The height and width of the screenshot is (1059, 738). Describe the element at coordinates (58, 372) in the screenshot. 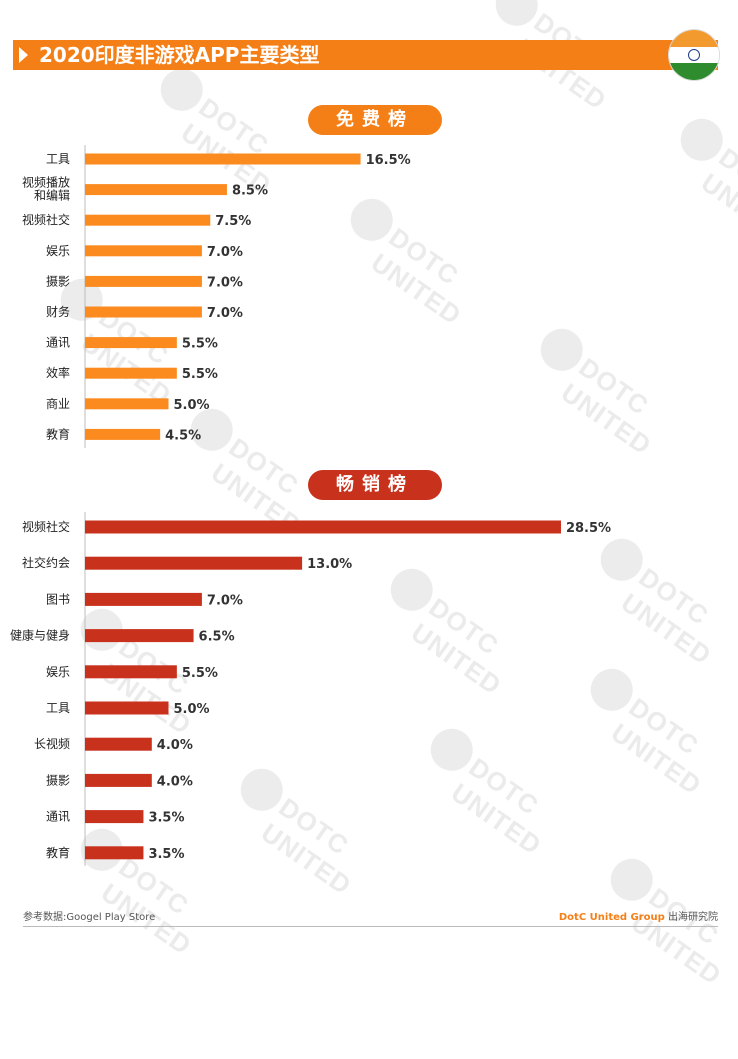

I see `category-label: 效率` at that location.